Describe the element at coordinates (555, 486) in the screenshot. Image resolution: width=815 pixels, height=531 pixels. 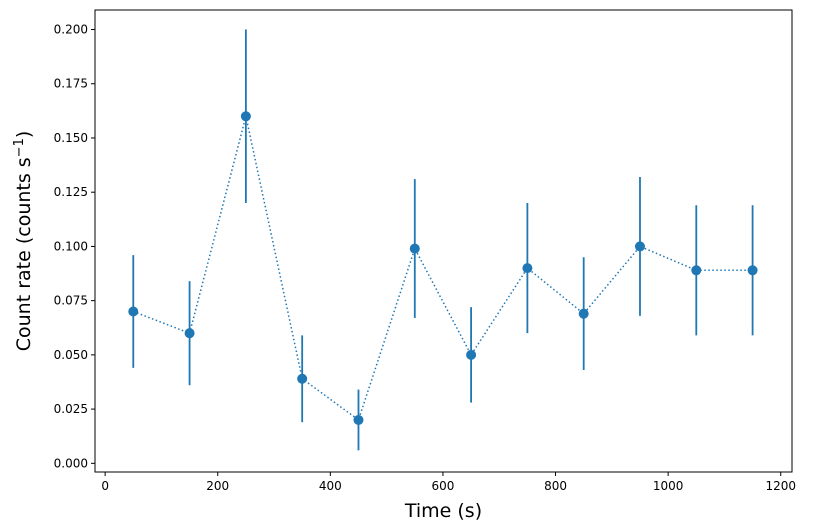
I see `x-tick-label: 800` at that location.